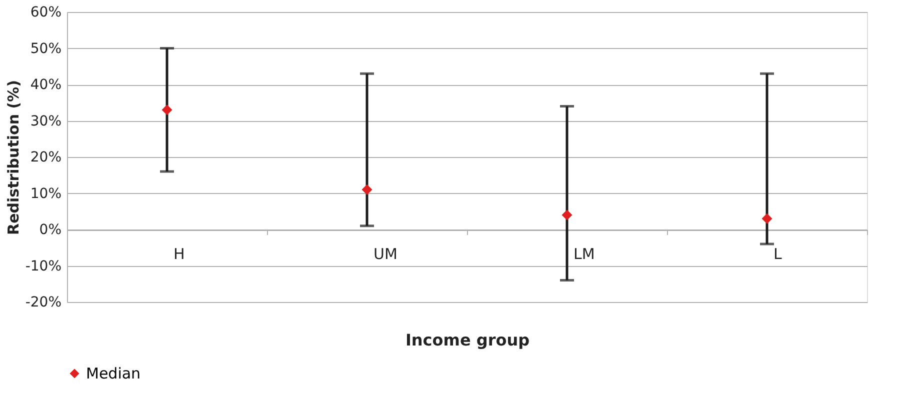 This screenshot has height=407, width=913. I want to click on legend-label: Median, so click(113, 373).